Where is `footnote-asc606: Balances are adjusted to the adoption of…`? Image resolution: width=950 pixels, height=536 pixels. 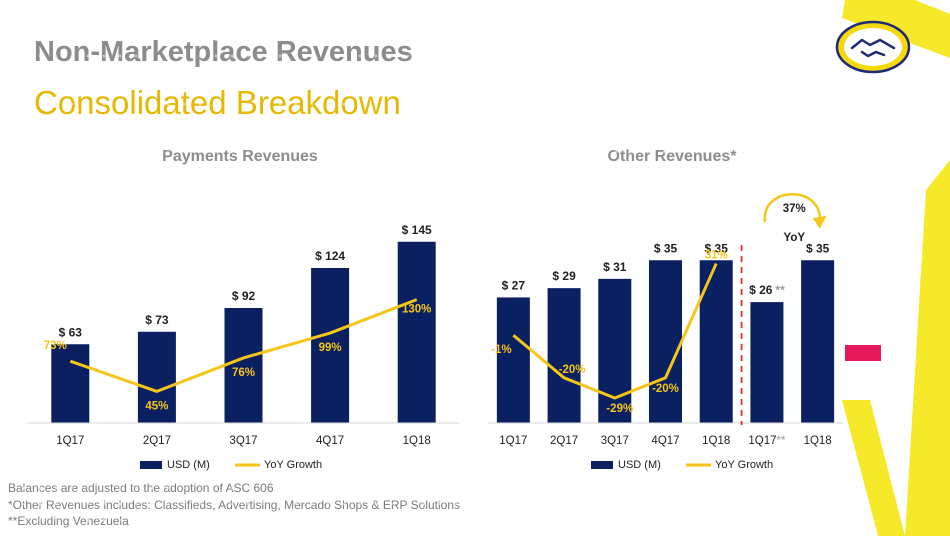 footnote-asc606: Balances are adjusted to the adoption of… is located at coordinates (141, 488).